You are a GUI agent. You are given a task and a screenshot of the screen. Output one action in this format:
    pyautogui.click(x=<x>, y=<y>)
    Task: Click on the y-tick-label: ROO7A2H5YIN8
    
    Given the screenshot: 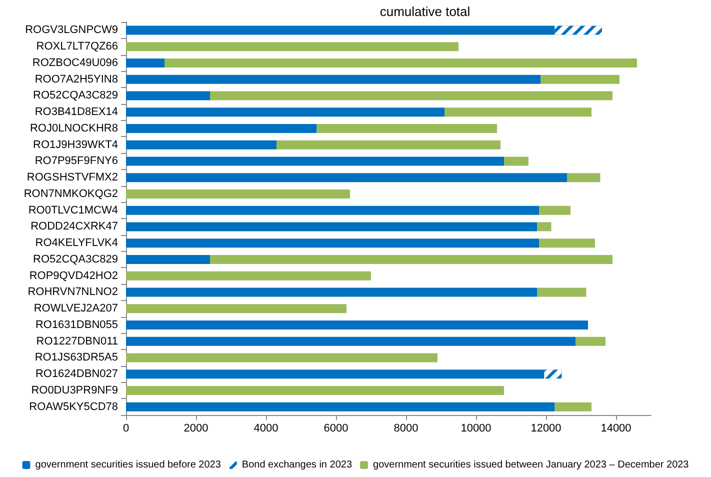 What is the action you would take?
    pyautogui.click(x=76, y=79)
    